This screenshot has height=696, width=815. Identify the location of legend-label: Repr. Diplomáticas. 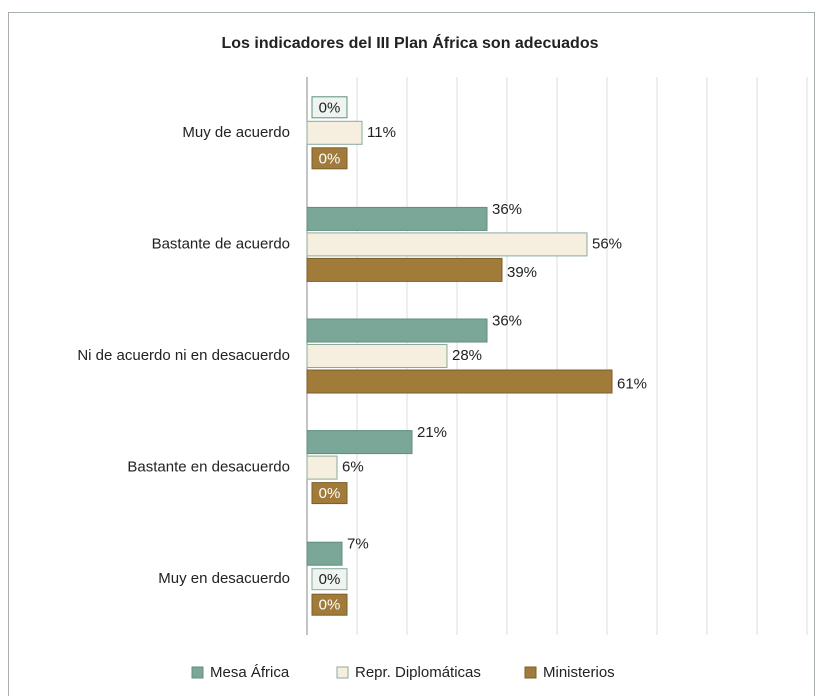
(418, 672).